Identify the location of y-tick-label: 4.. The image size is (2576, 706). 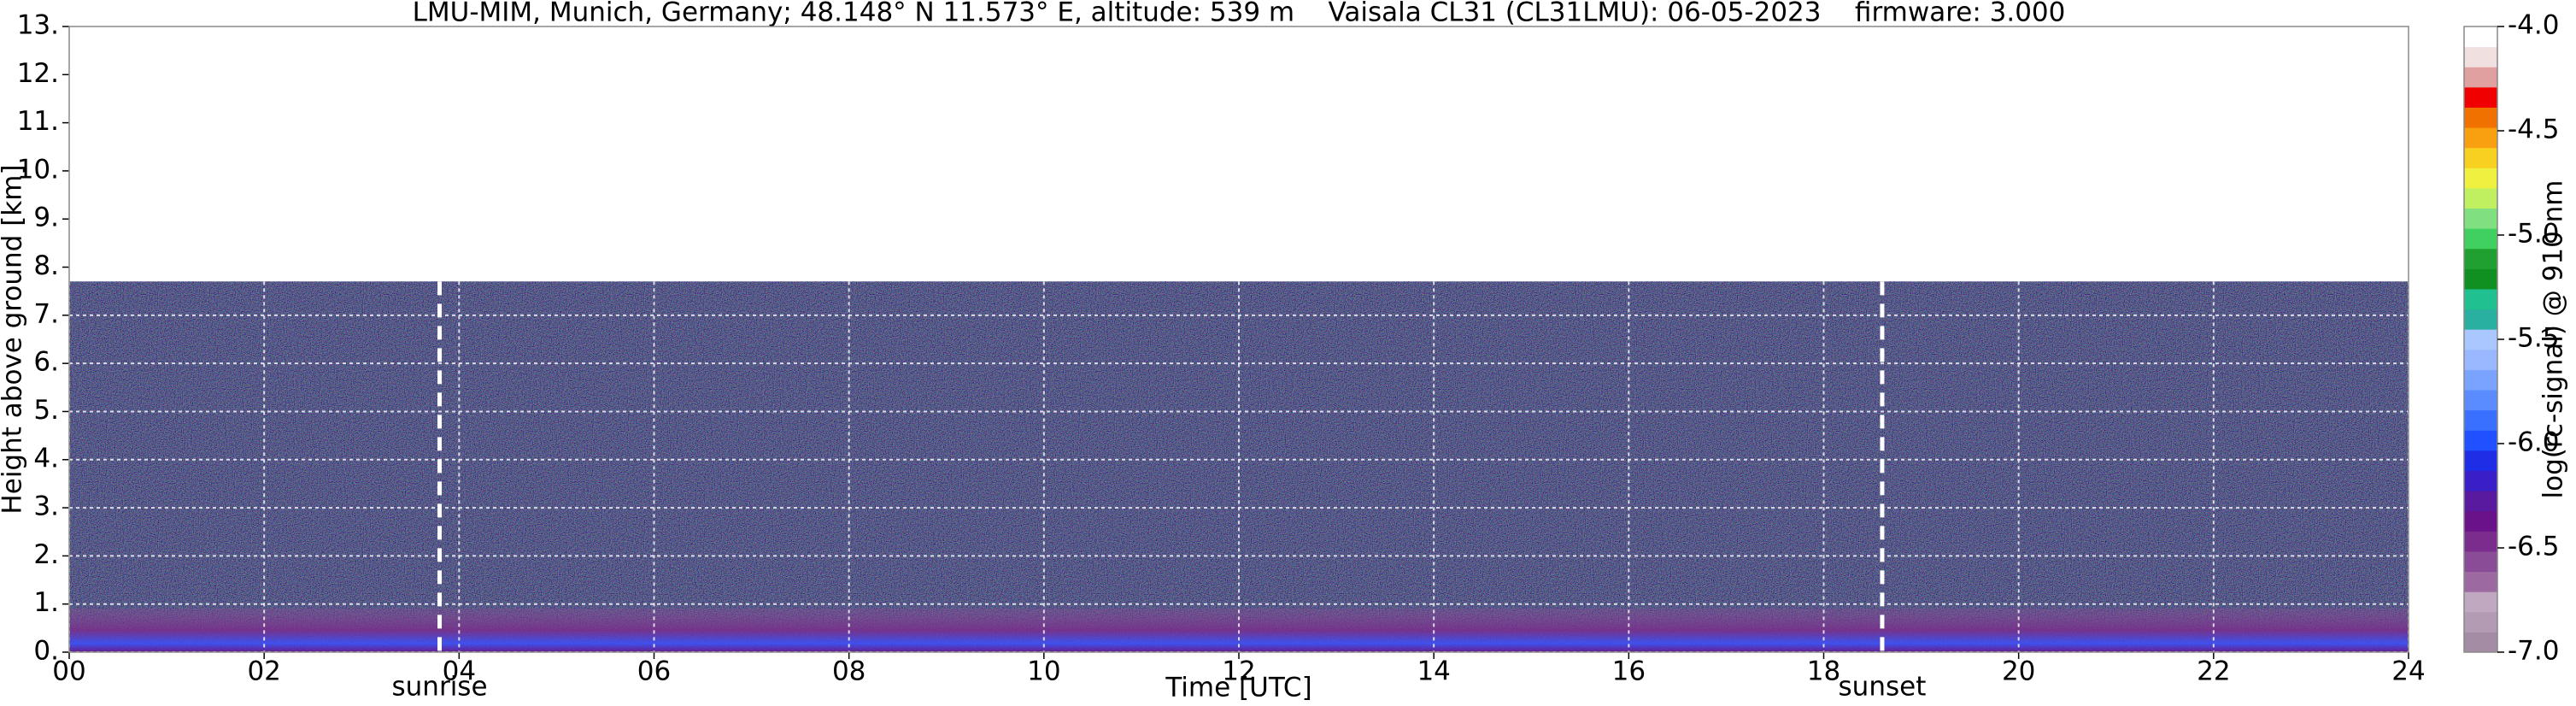
(46, 458).